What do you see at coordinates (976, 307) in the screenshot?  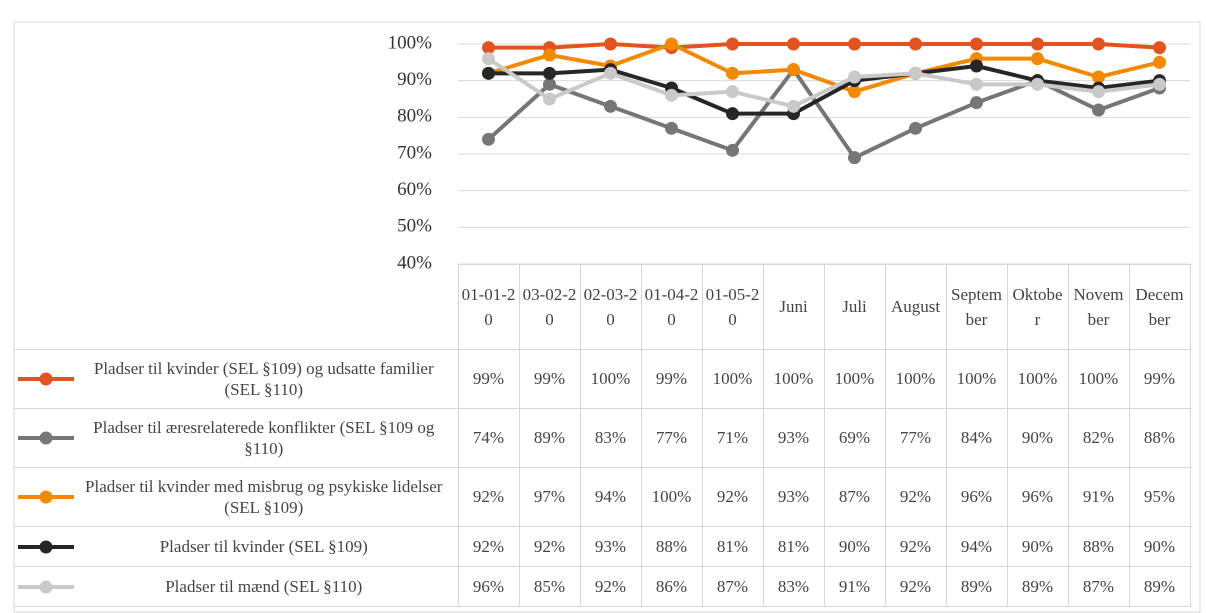 I see `category-label: September` at bounding box center [976, 307].